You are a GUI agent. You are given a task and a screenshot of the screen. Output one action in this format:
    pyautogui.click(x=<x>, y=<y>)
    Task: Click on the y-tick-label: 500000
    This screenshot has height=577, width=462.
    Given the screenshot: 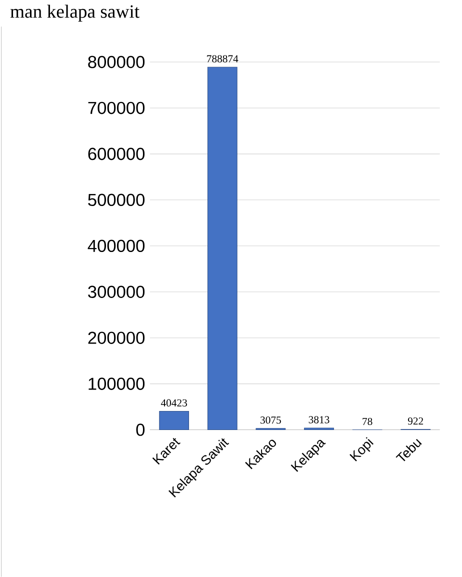 What is the action you would take?
    pyautogui.click(x=116, y=200)
    